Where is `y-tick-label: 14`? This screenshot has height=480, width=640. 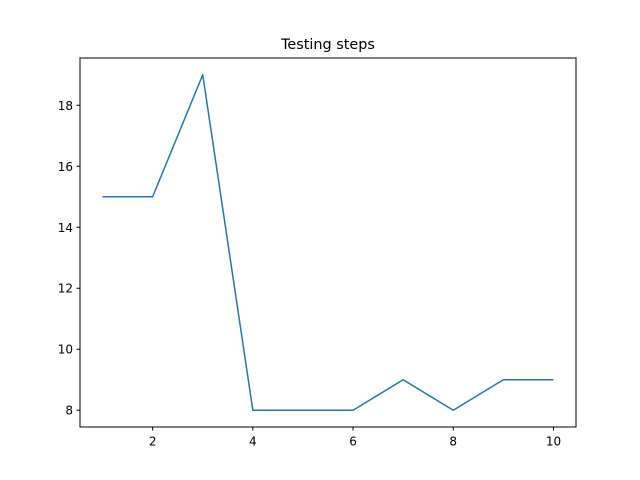 y-tick-label: 14 is located at coordinates (65, 228).